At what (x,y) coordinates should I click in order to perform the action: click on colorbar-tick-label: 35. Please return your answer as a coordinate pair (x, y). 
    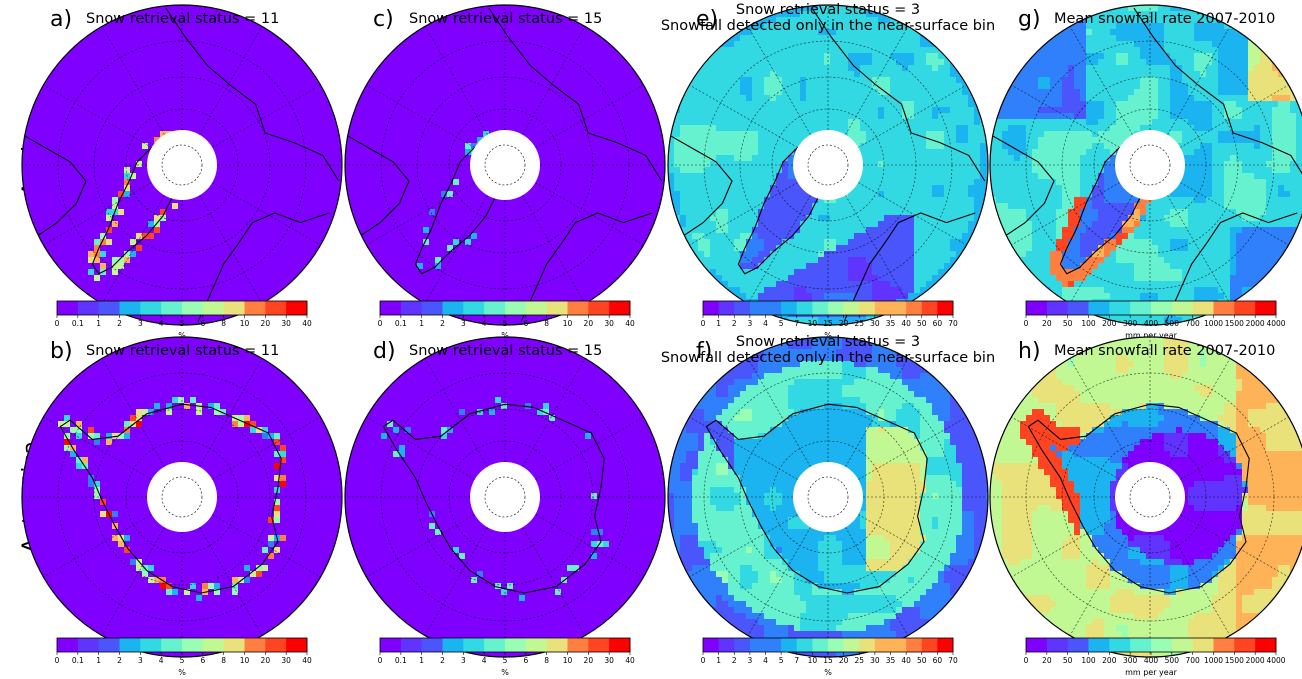
    Looking at the image, I should click on (891, 660).